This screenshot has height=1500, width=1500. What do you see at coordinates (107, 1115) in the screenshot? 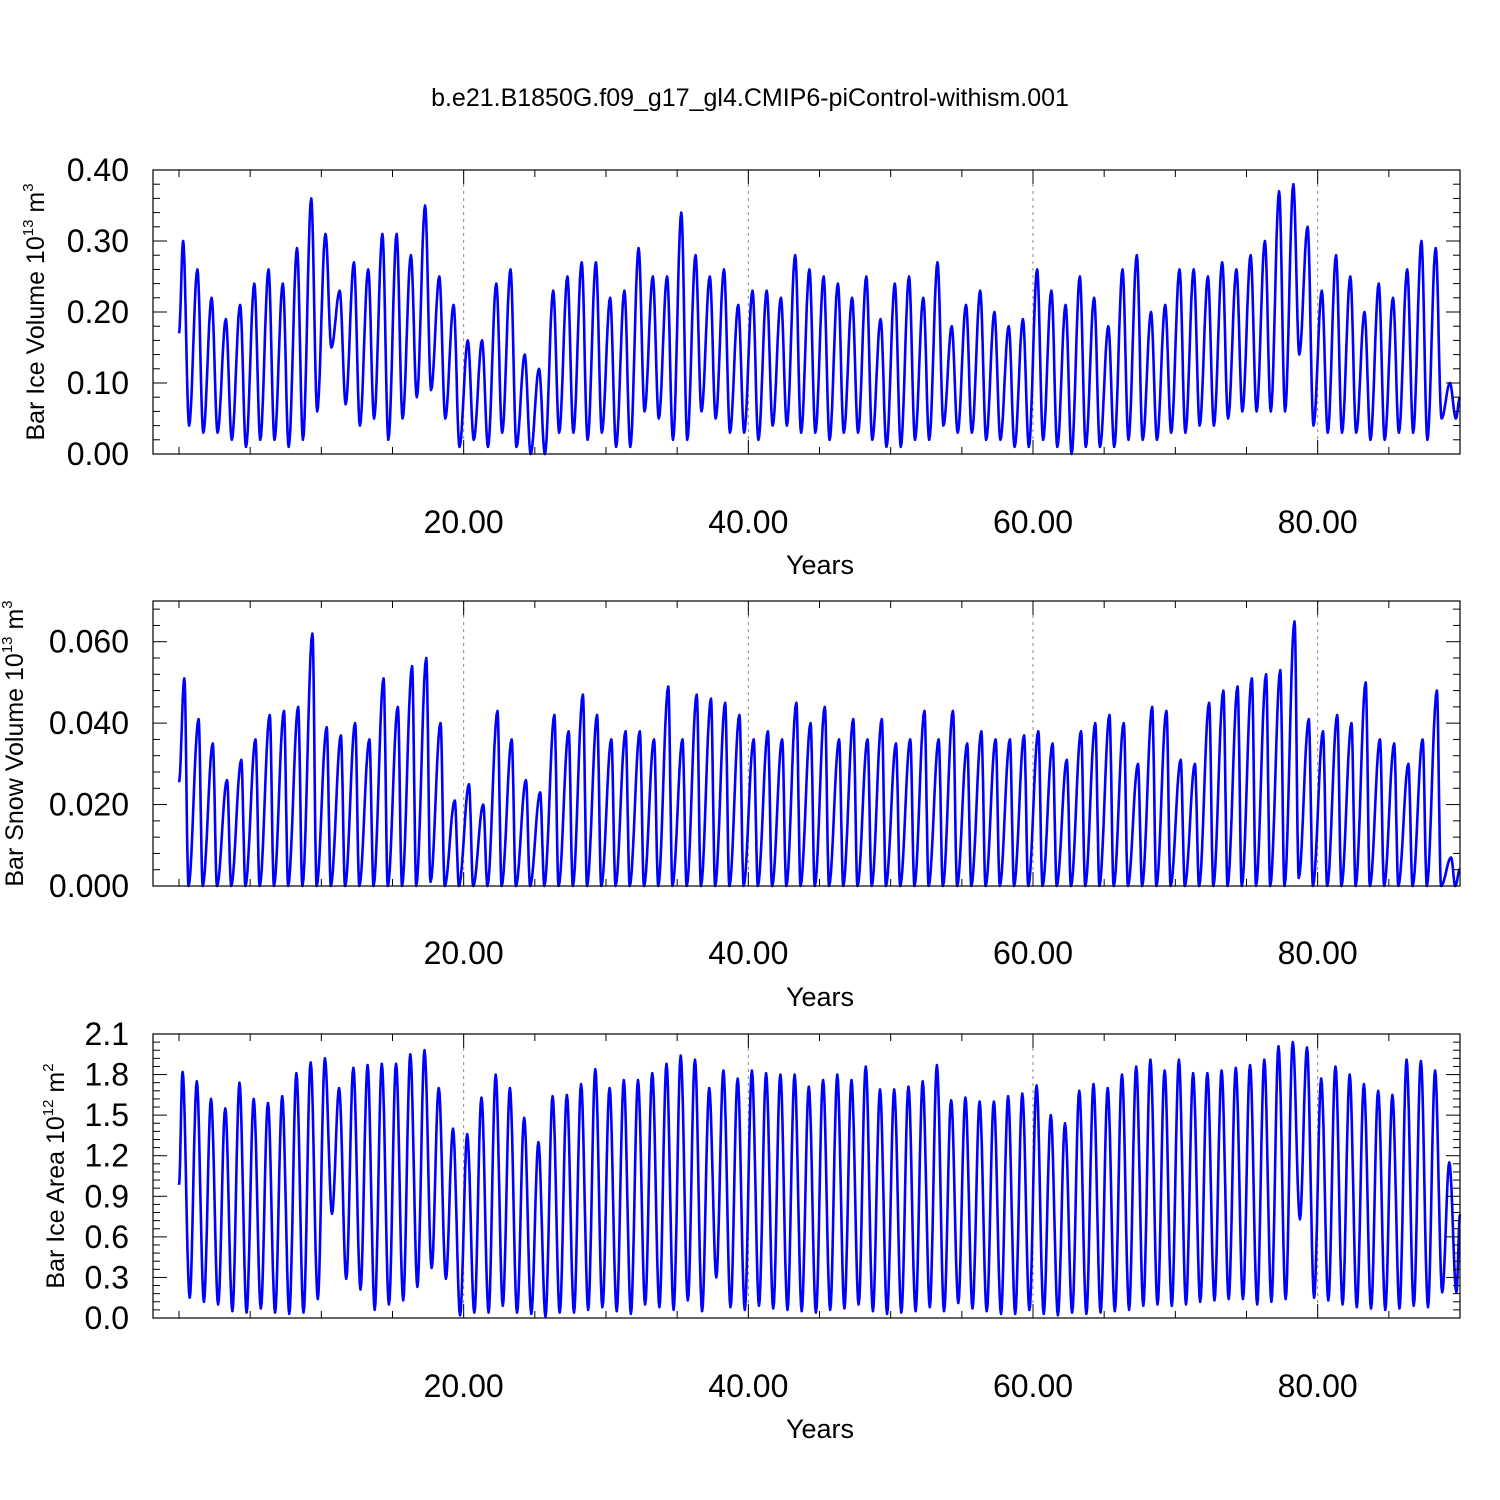
I see `y-tick-label: 1.5` at bounding box center [107, 1115].